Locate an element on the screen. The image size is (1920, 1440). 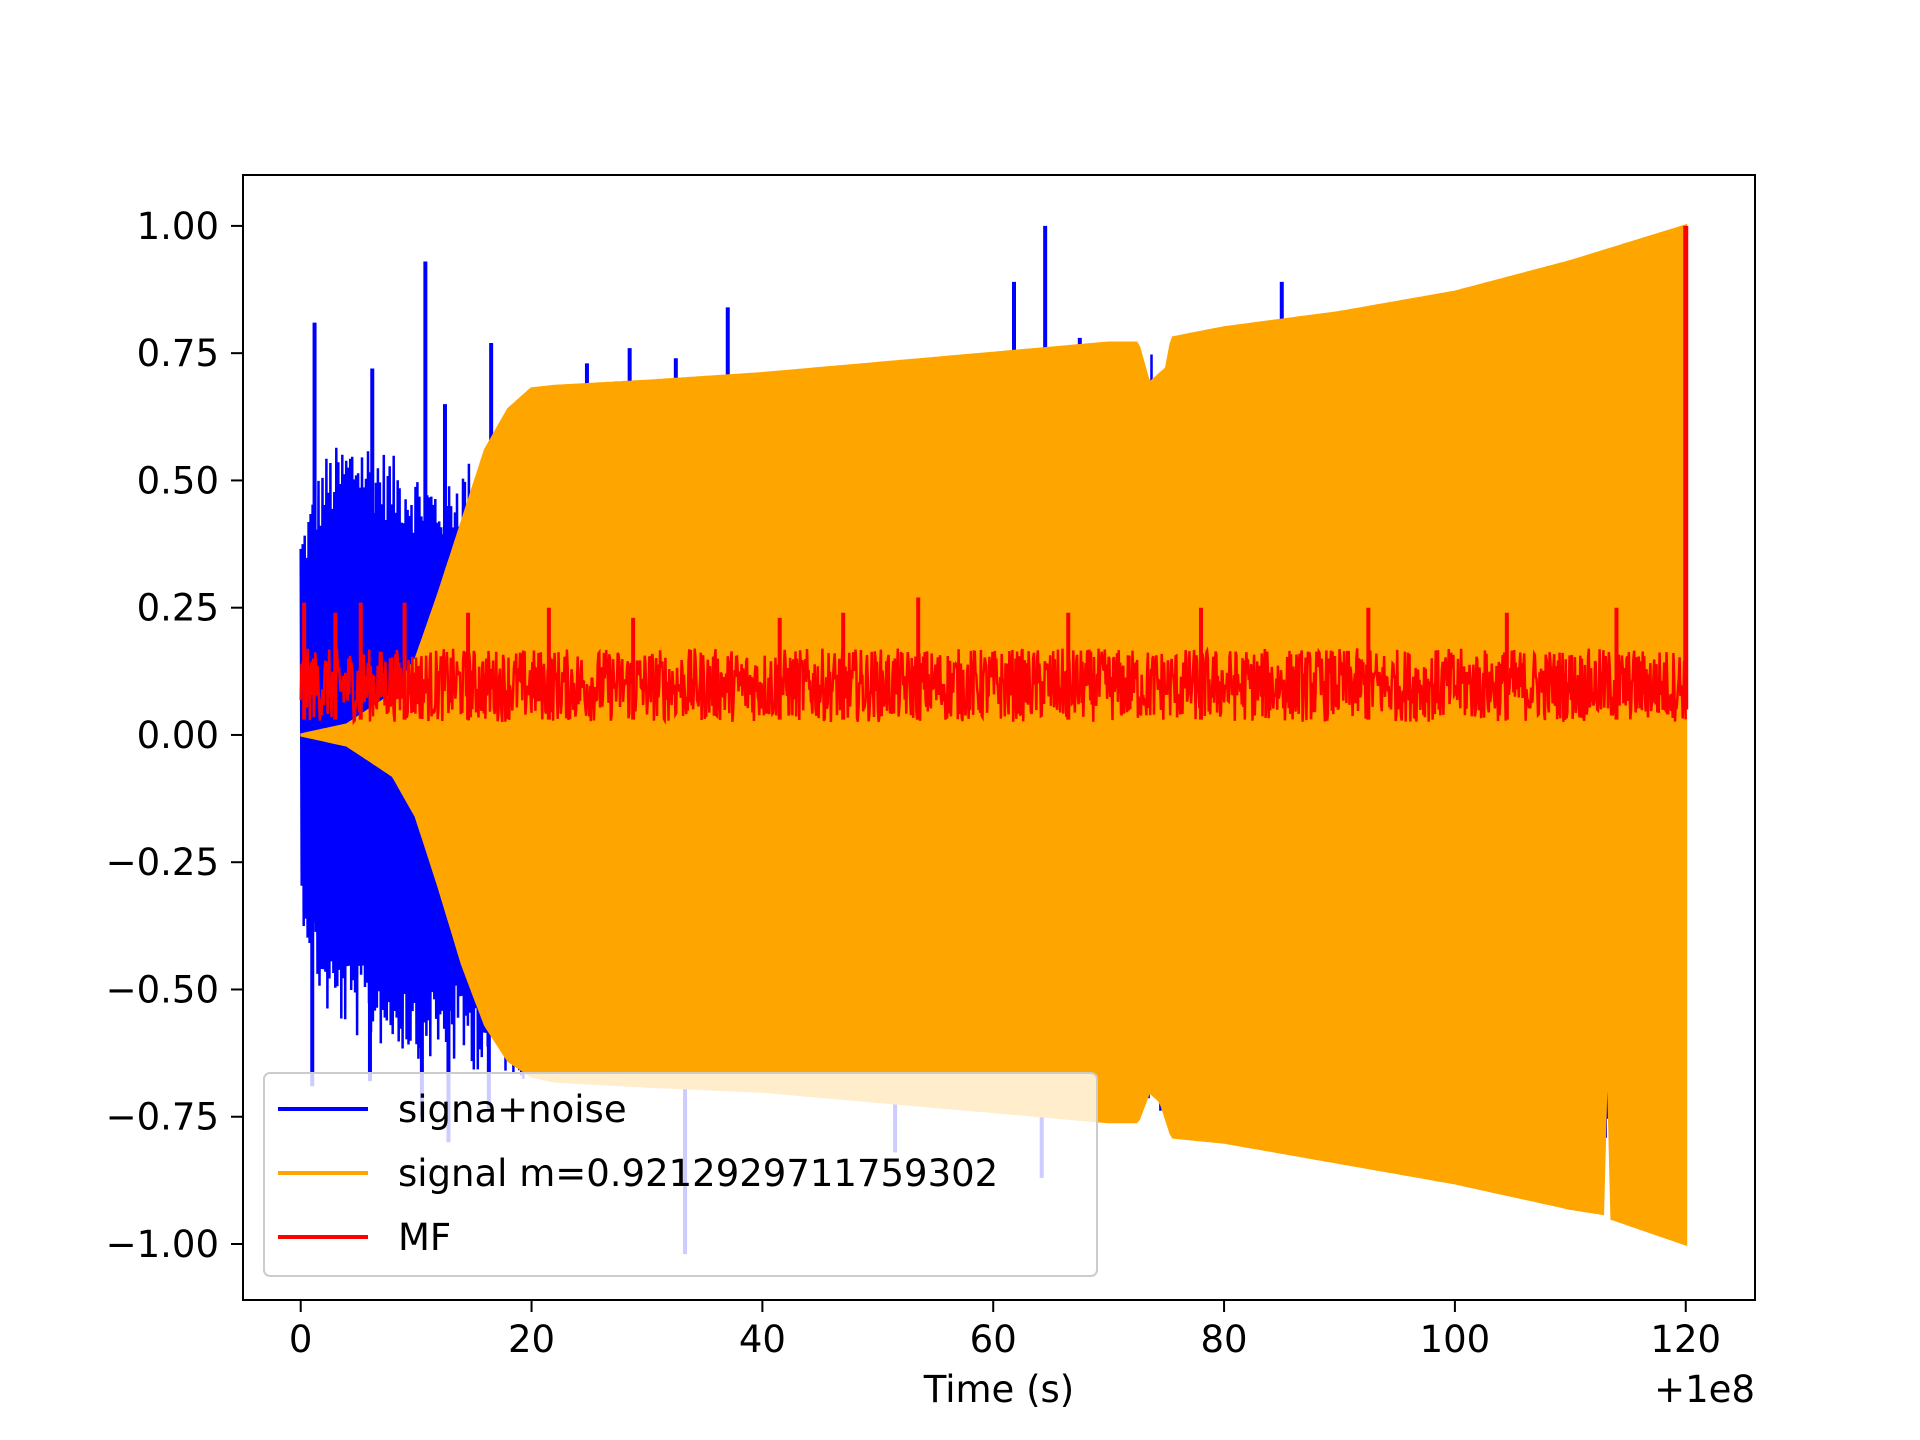
y-tick-label: −0.50 is located at coordinates (162, 989).